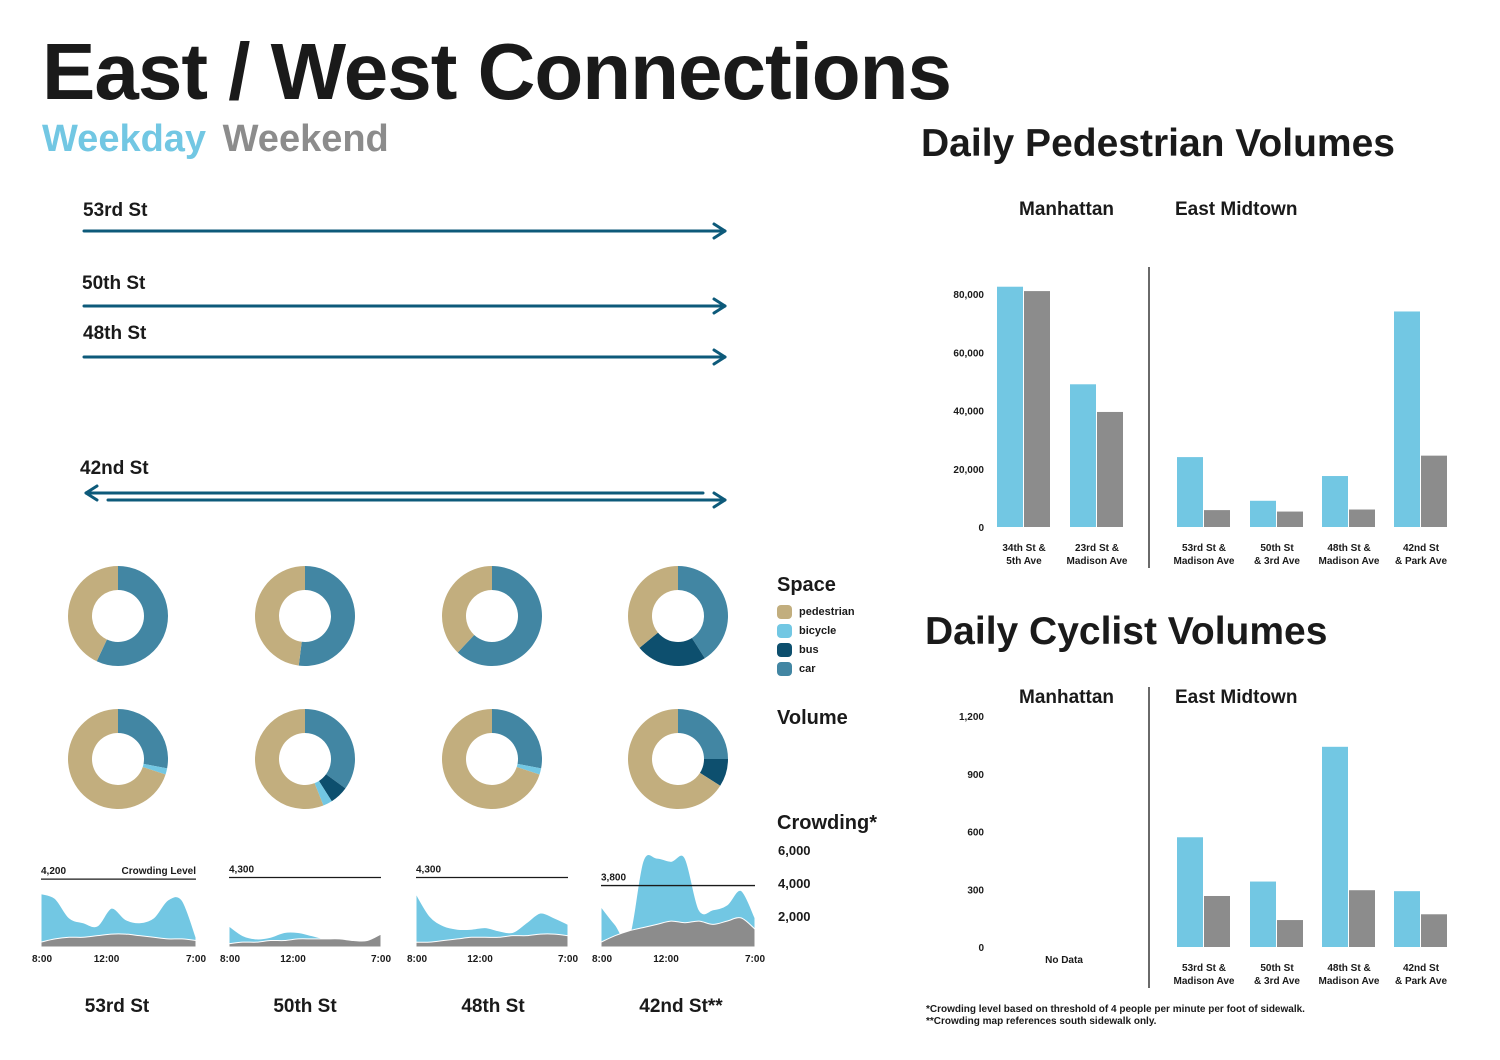 This screenshot has width=1500, height=1060. What do you see at coordinates (397, 688) in the screenshot?
I see `donut-charts` at bounding box center [397, 688].